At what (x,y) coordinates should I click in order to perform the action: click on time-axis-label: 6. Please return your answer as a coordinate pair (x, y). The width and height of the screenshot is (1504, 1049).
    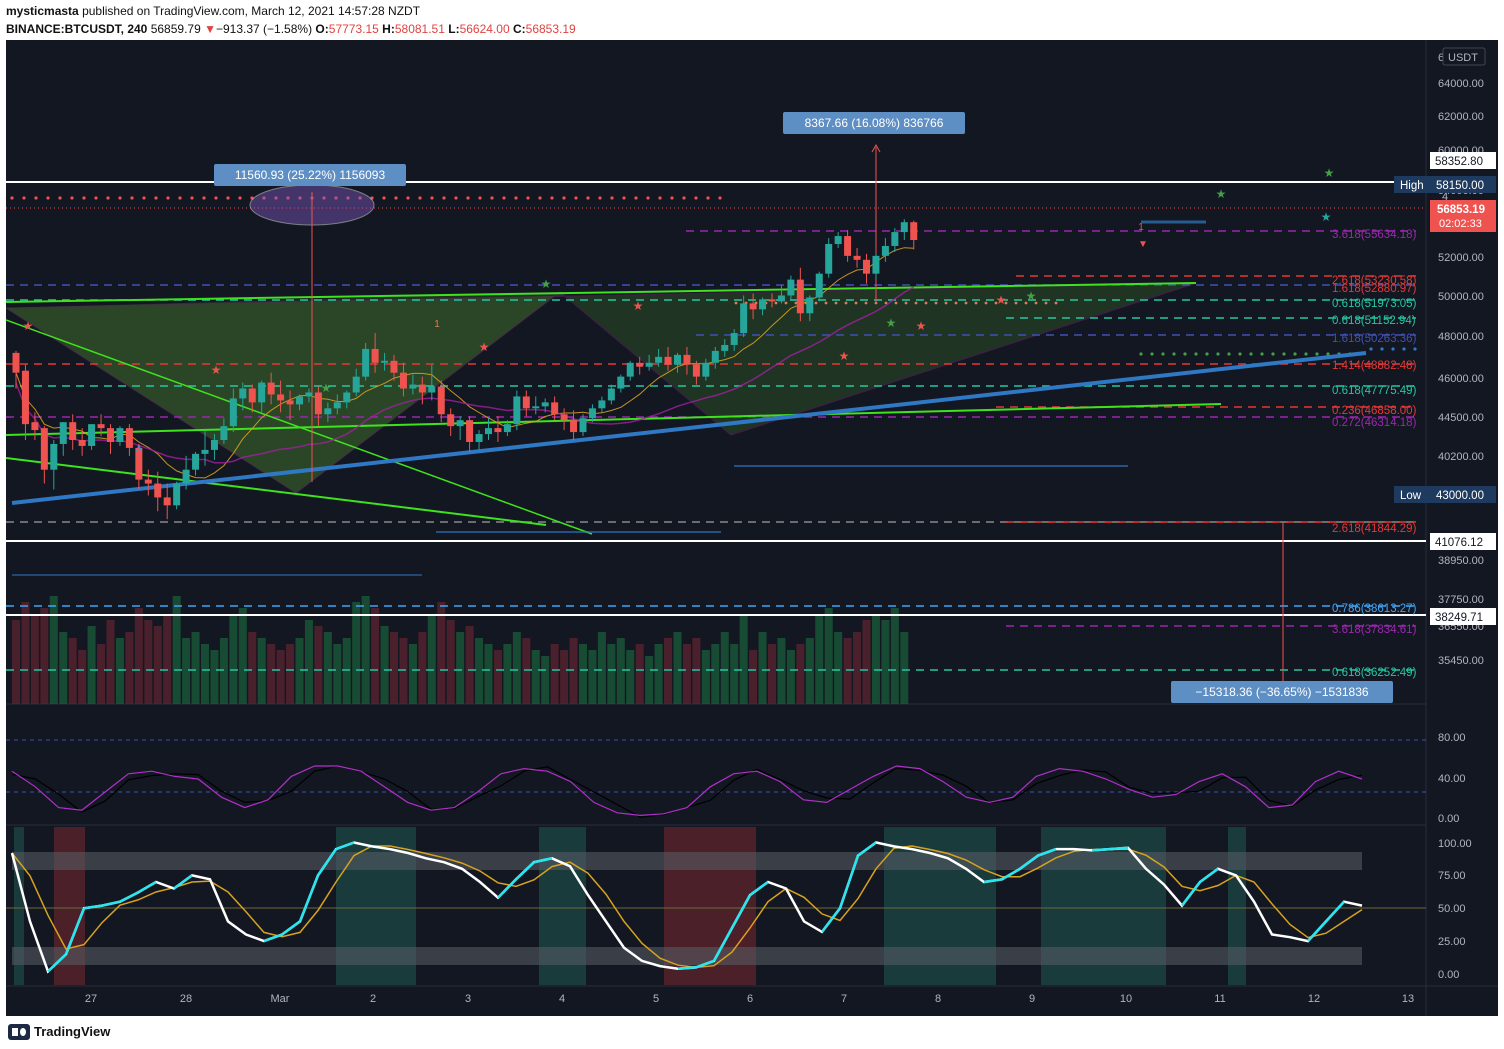
    Looking at the image, I should click on (750, 999).